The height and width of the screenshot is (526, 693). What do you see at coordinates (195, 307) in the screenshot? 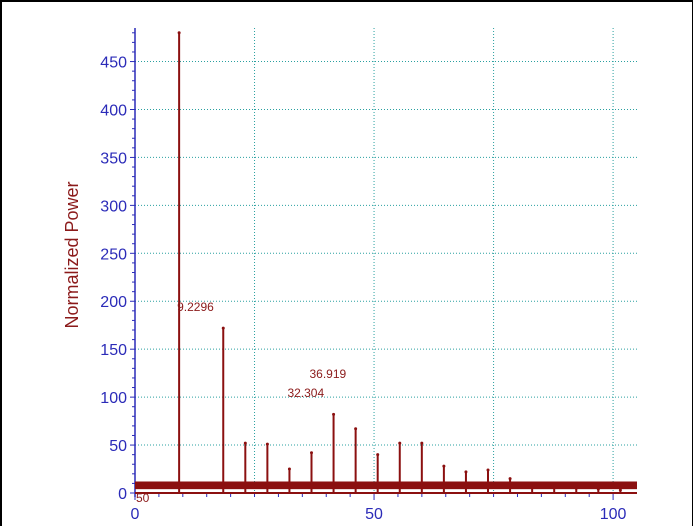
I see `data-label-0: 9.2296` at bounding box center [195, 307].